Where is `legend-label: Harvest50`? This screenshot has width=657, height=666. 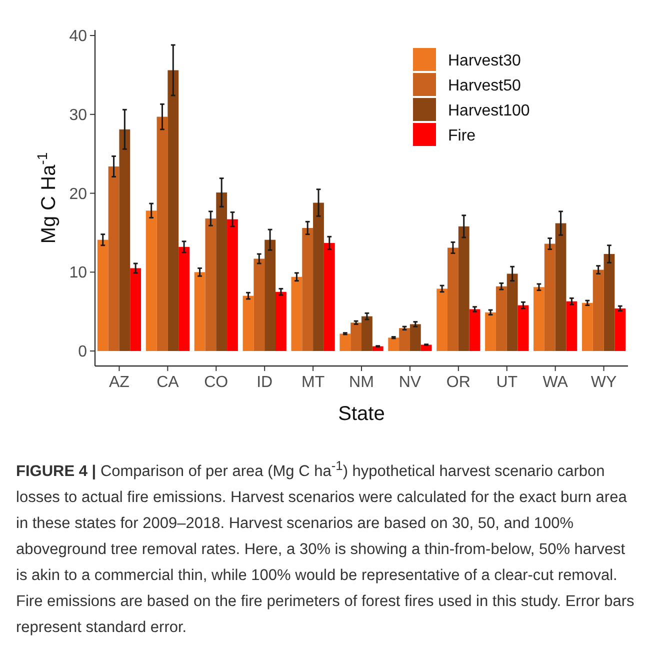 legend-label: Harvest50 is located at coordinates (485, 86).